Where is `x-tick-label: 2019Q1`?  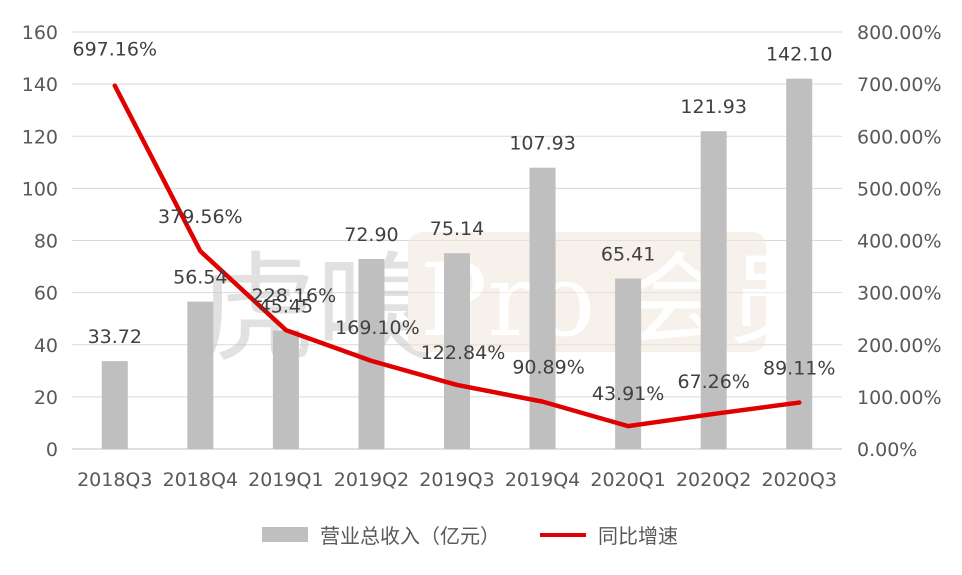
x-tick-label: 2019Q1 is located at coordinates (285, 480).